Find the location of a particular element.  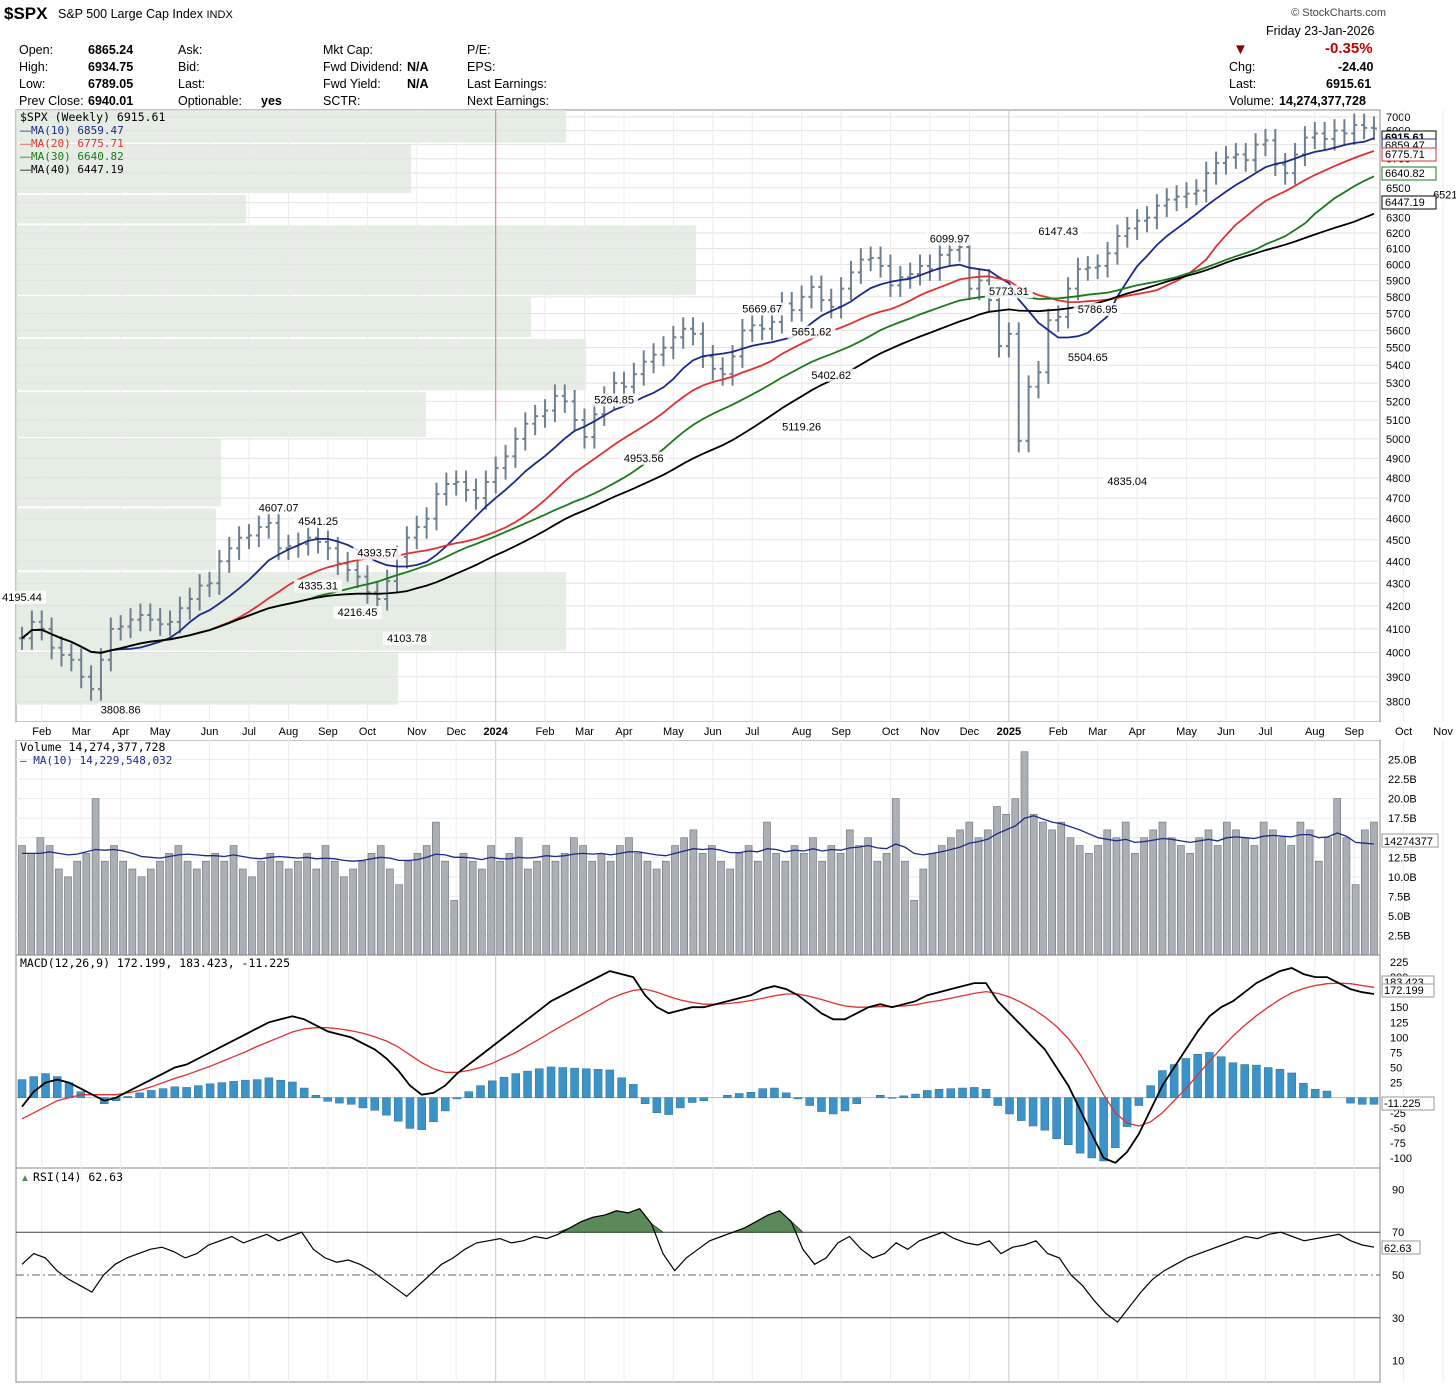

optionable-value: yes is located at coordinates (271, 101).